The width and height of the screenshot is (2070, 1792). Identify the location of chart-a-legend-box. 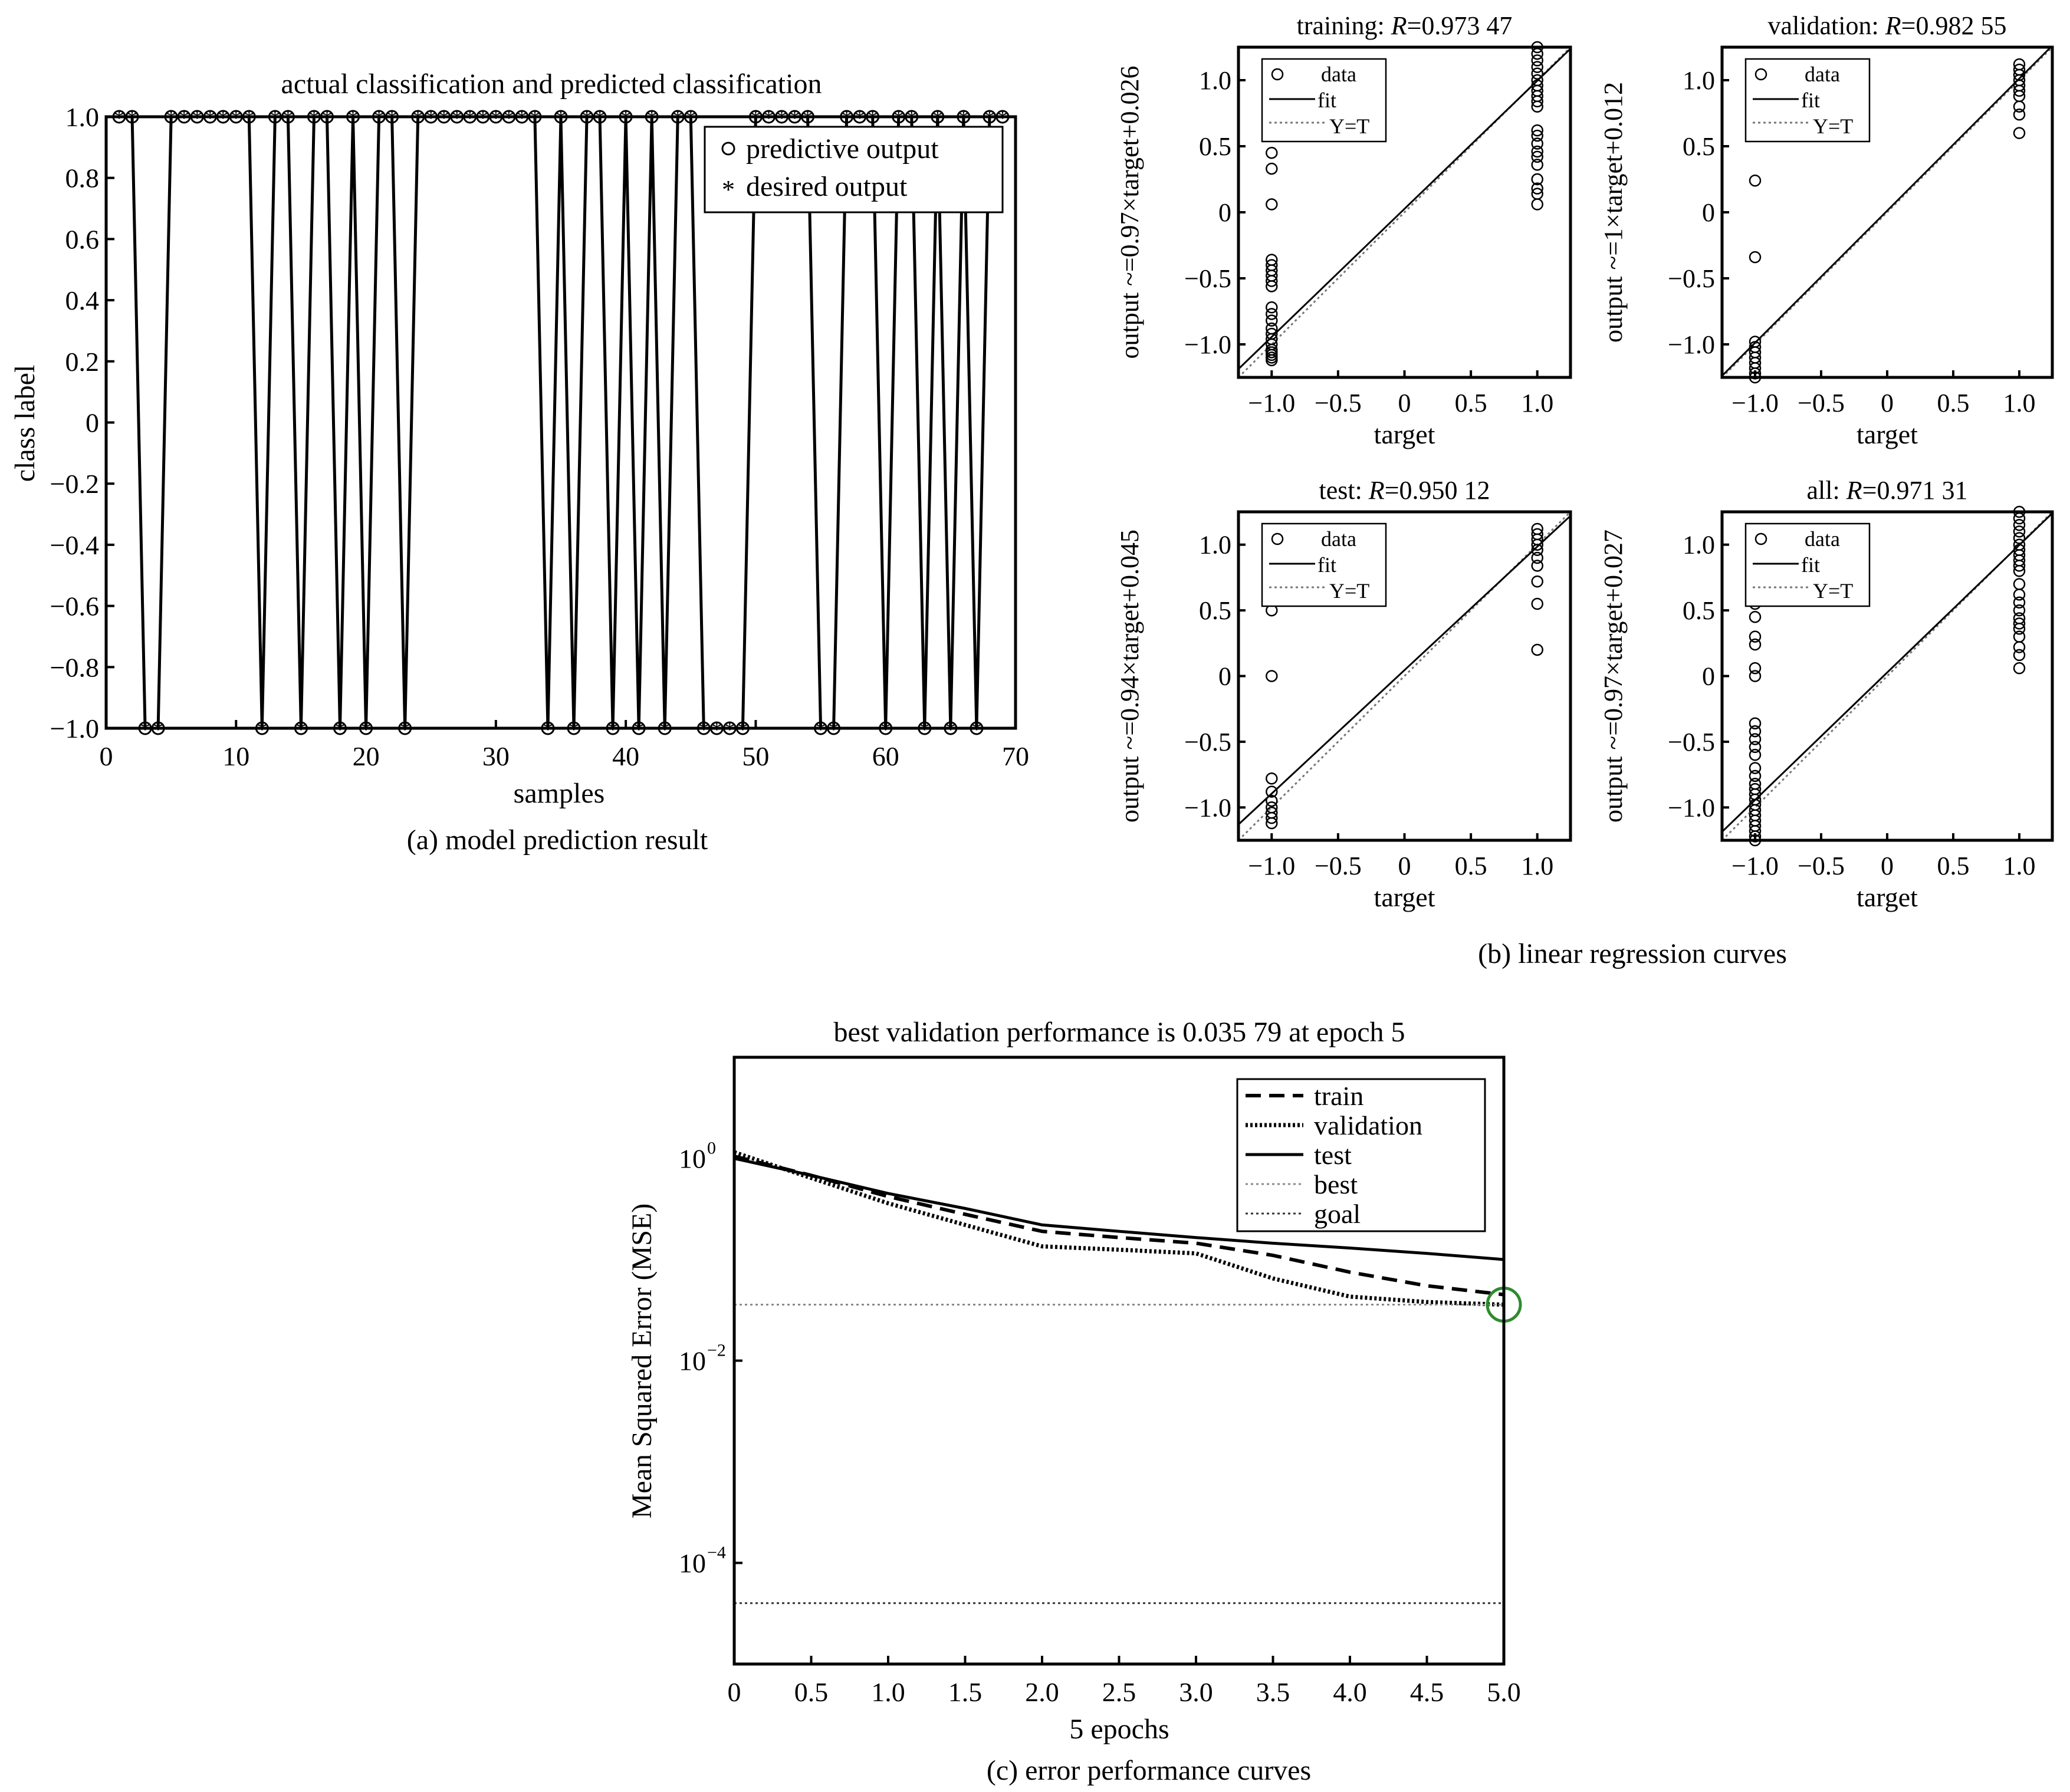
(854, 169).